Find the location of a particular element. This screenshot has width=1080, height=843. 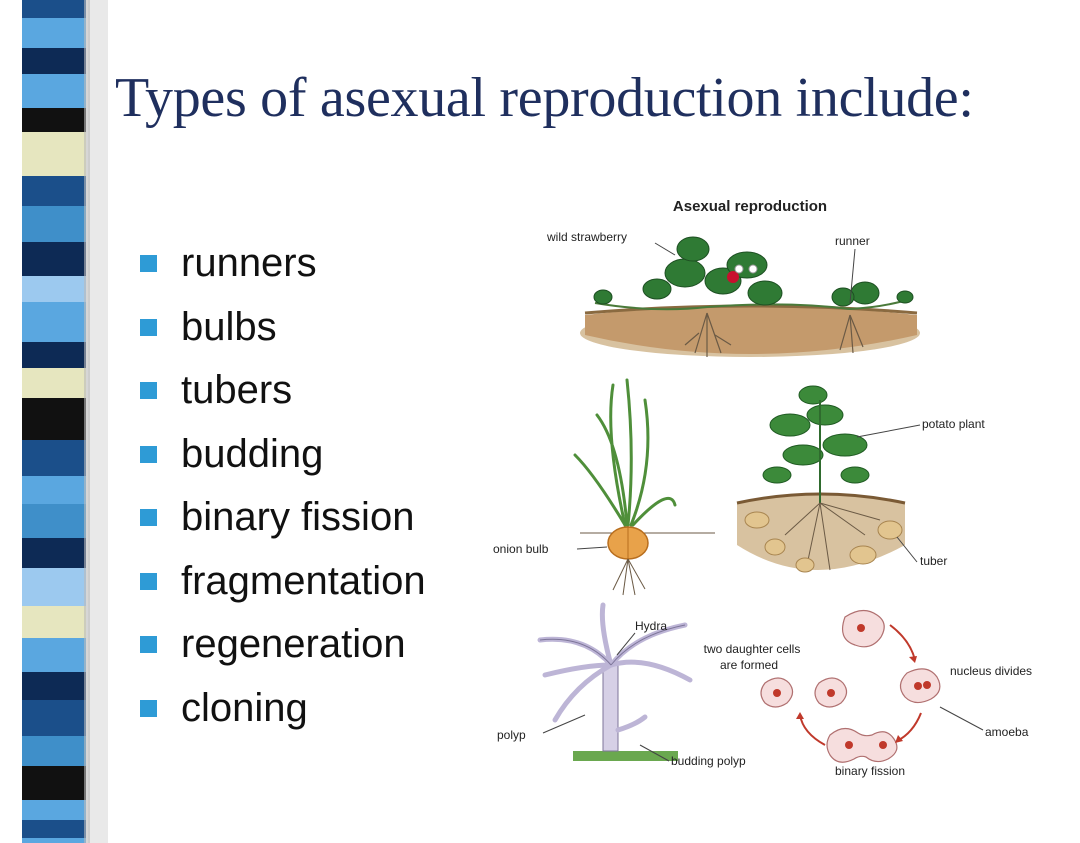

stripe-margin is located at coordinates (11, 421).